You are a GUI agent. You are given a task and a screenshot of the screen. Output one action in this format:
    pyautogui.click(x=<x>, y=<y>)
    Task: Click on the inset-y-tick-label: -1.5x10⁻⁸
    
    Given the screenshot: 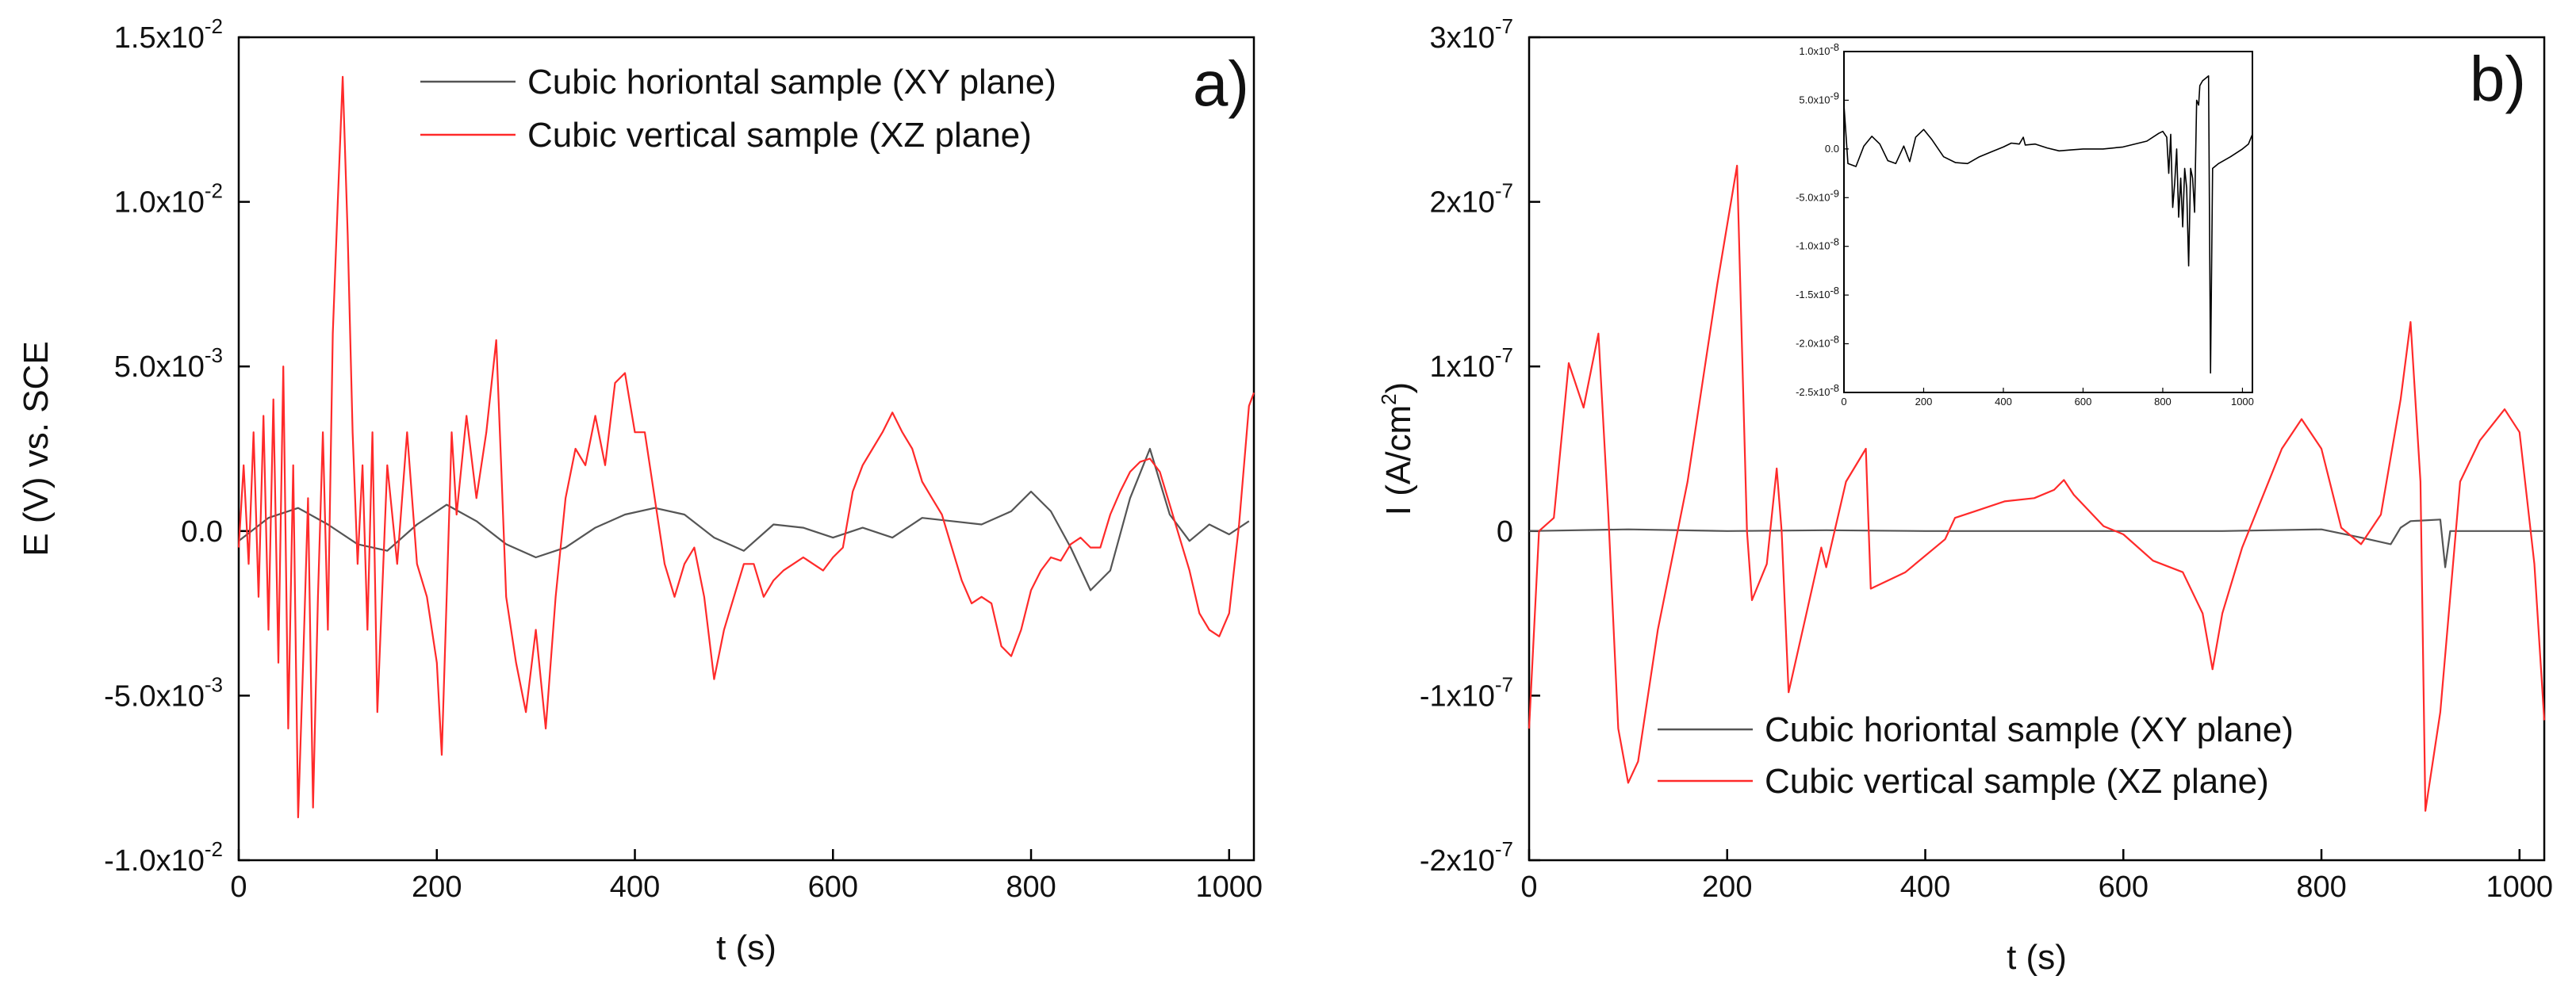 What is the action you would take?
    pyautogui.click(x=1818, y=292)
    